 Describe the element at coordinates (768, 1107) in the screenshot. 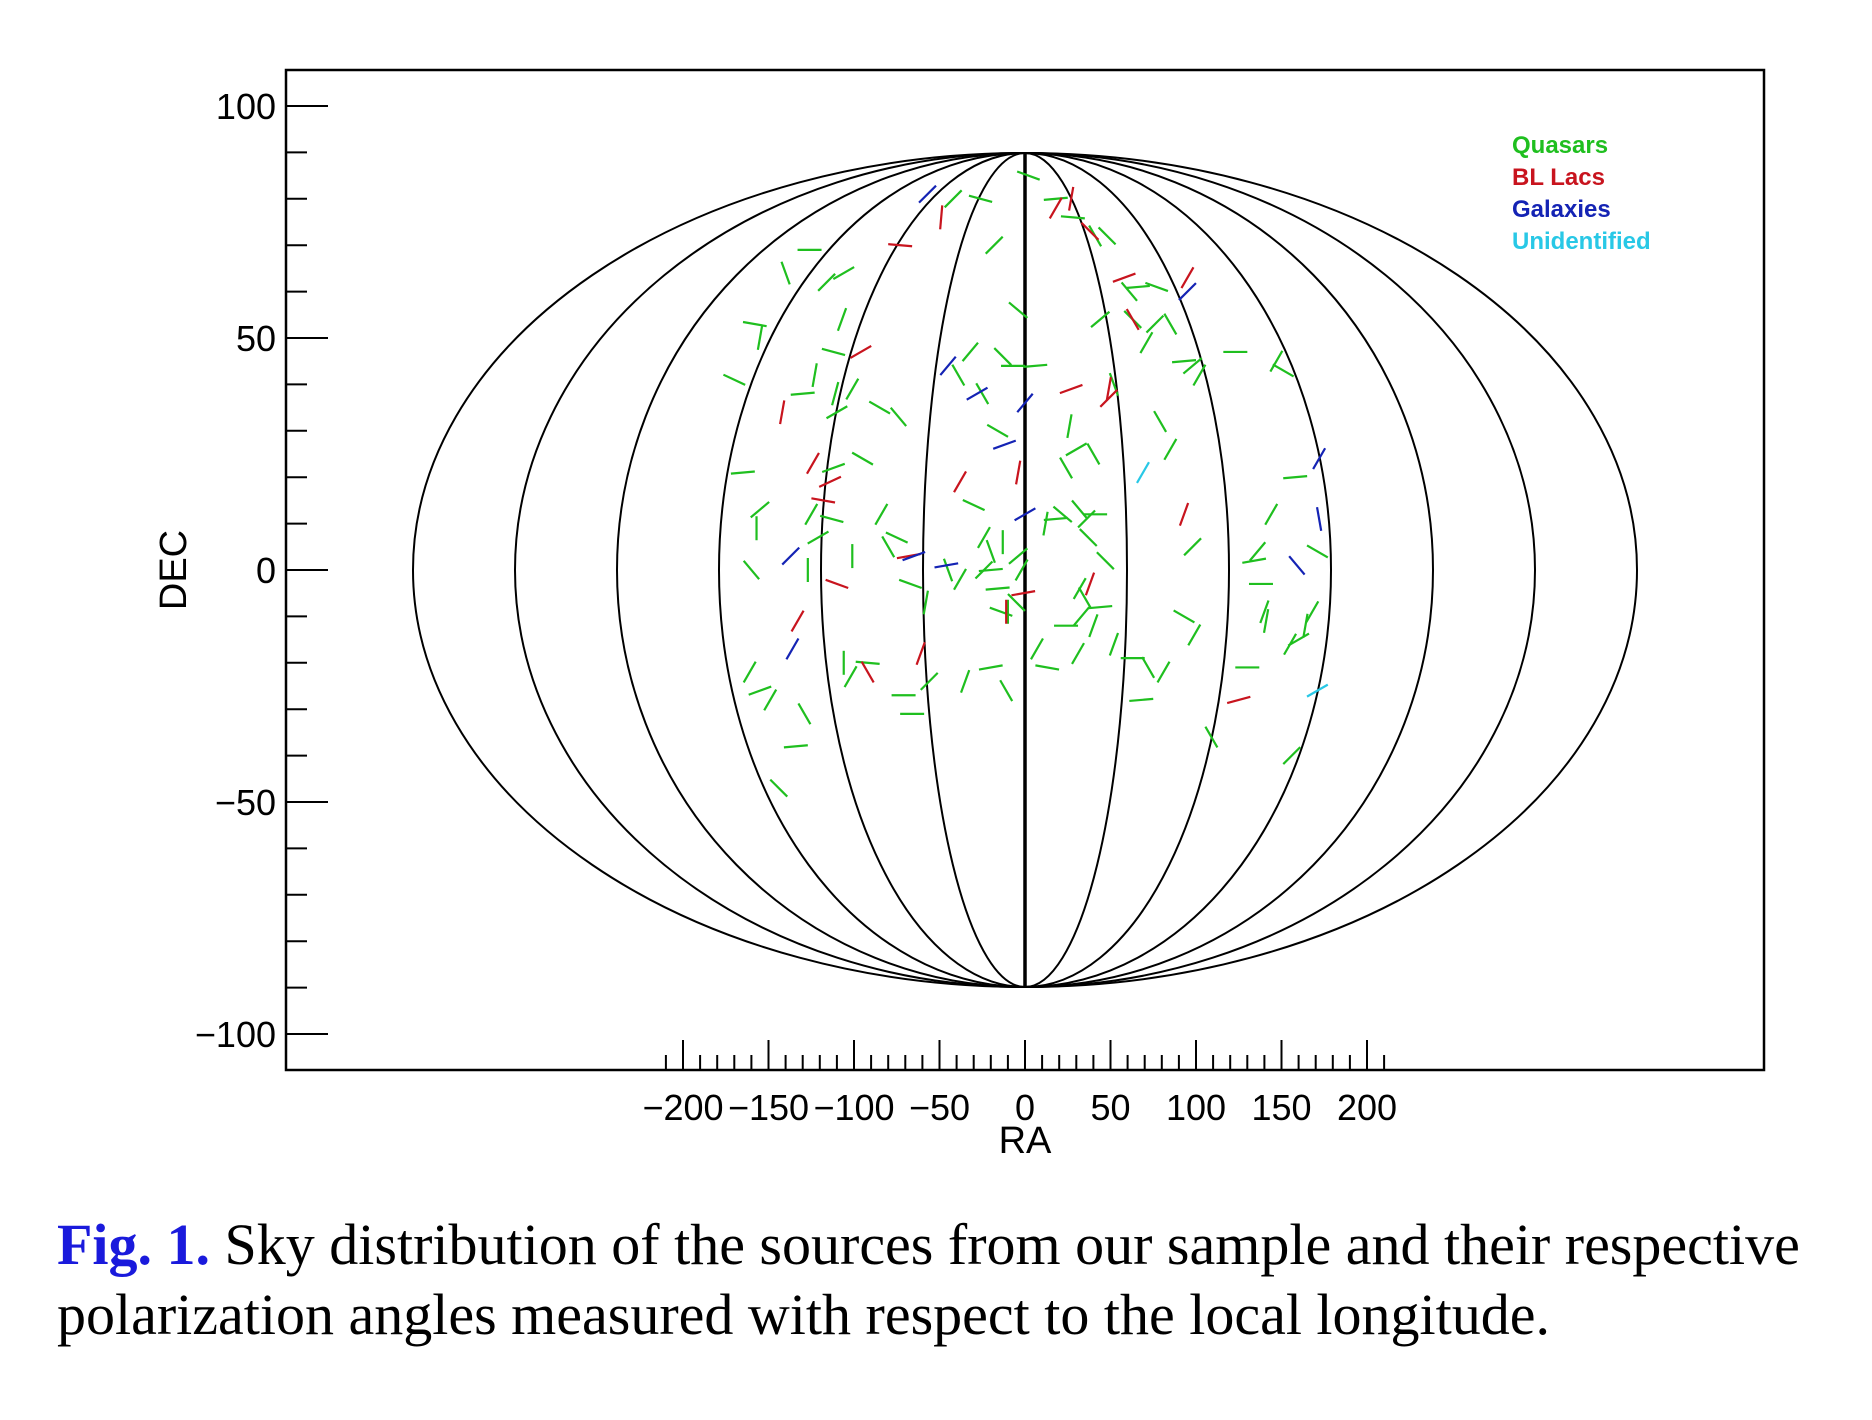

I see `x-tick-label: −150` at that location.